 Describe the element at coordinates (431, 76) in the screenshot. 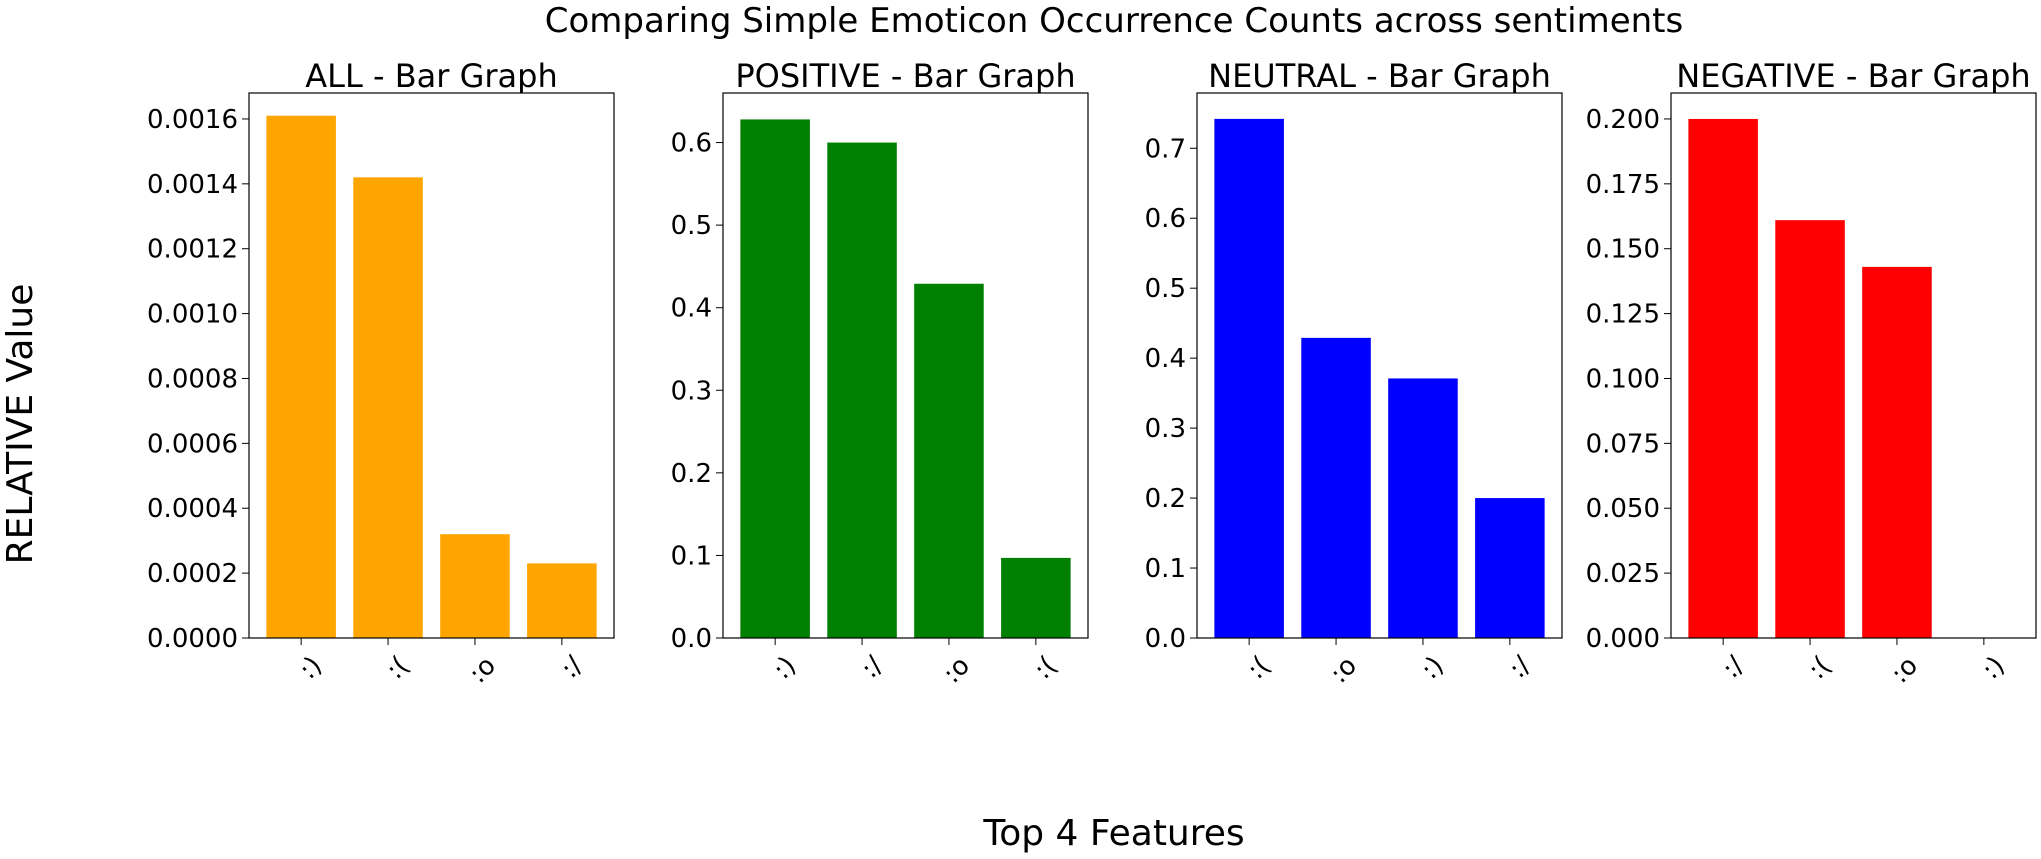

I see `subplot-title: ALL - Bar Graph` at that location.